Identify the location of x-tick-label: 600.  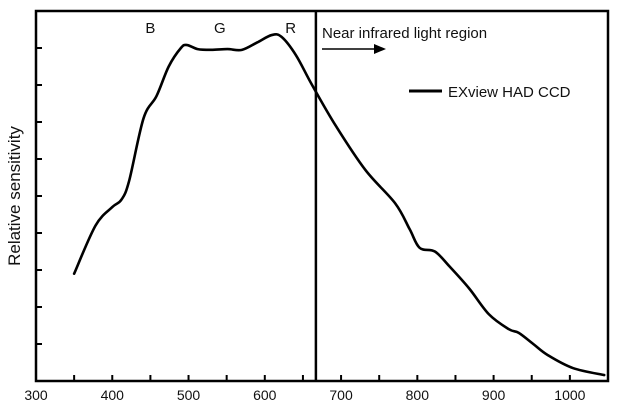
(265, 395).